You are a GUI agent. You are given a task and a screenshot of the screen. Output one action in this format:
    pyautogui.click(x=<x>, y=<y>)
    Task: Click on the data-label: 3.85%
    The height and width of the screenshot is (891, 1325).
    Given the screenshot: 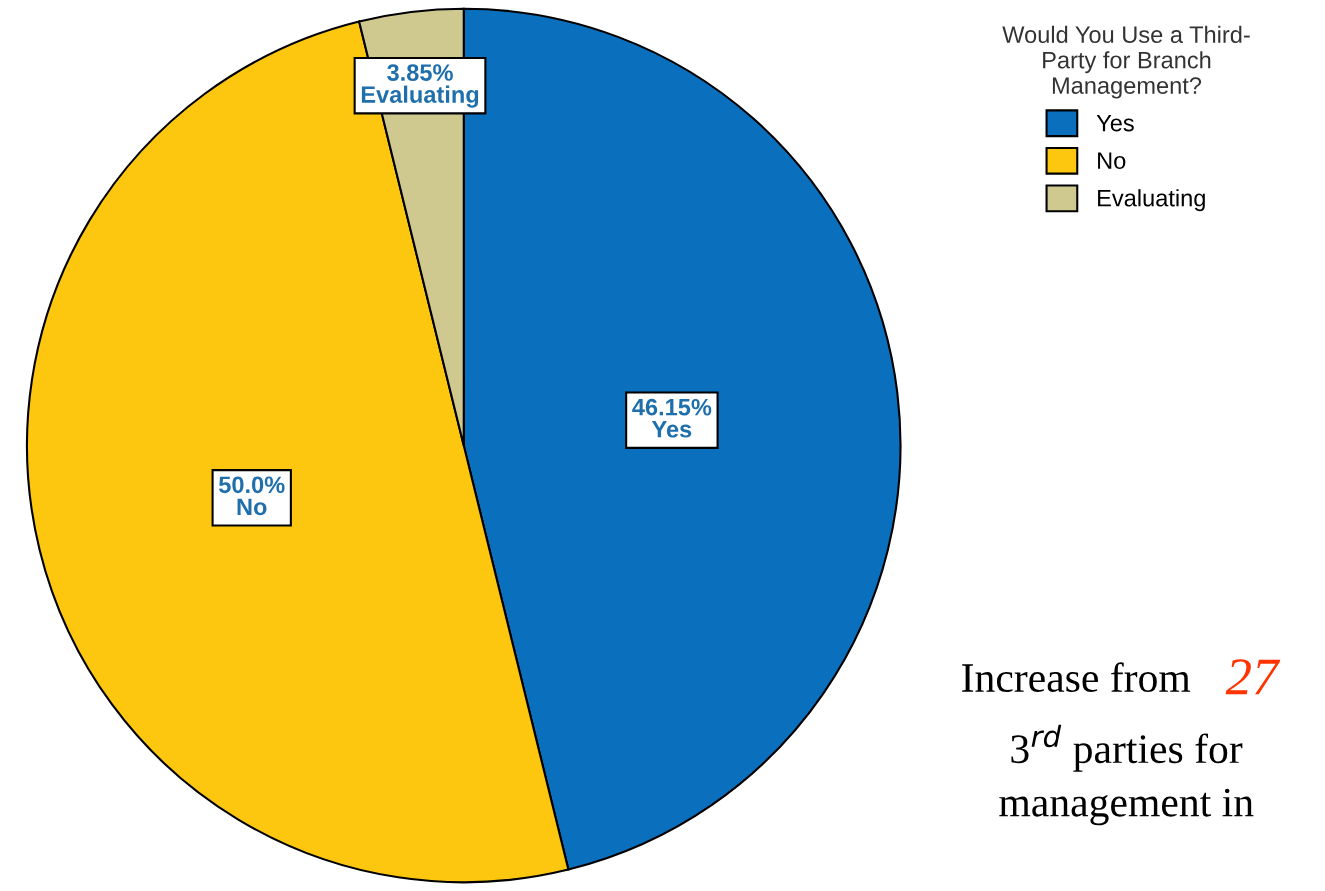 What is the action you would take?
    pyautogui.click(x=420, y=72)
    